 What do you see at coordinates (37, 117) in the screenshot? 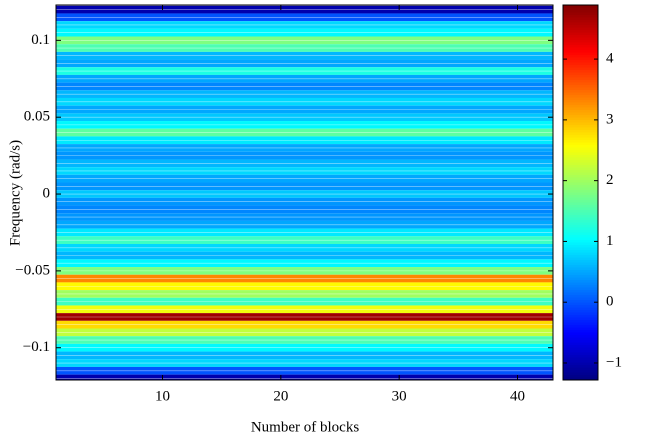
I see `y-tick-label: 0.05` at bounding box center [37, 117].